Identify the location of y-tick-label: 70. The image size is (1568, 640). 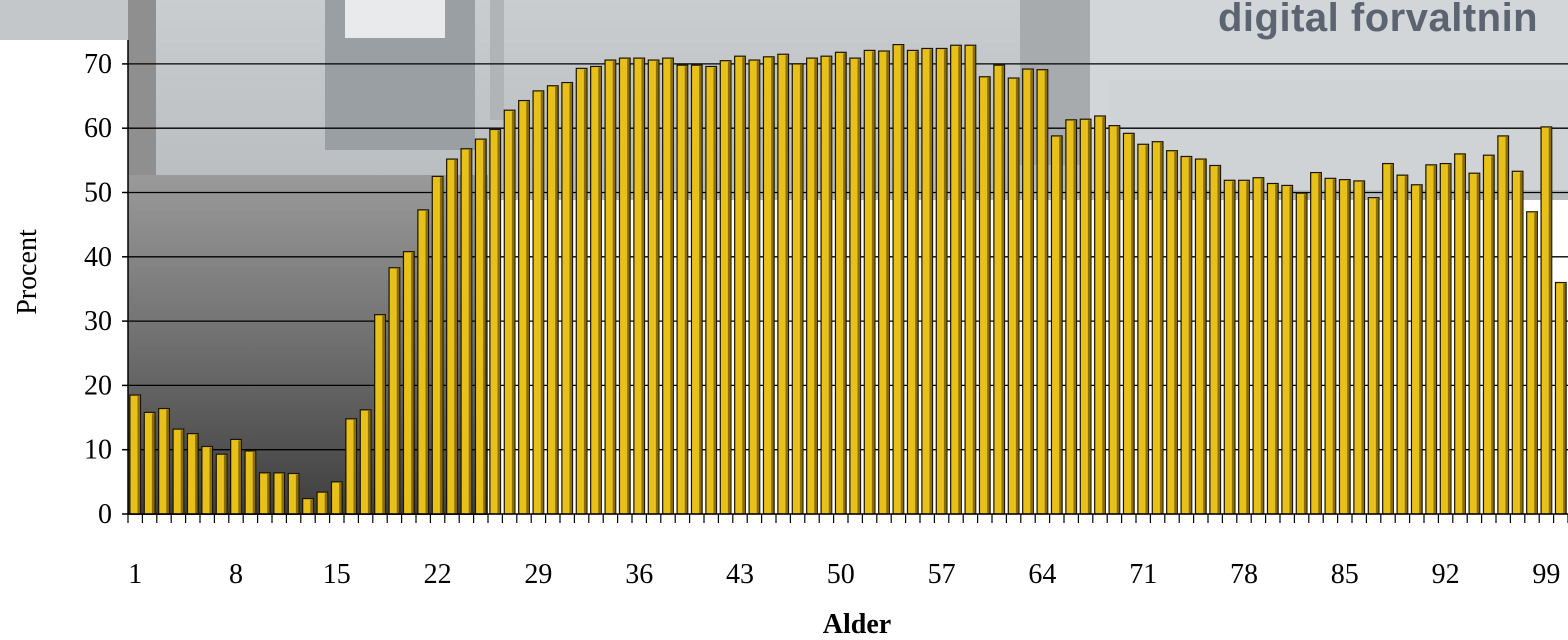
(98, 64).